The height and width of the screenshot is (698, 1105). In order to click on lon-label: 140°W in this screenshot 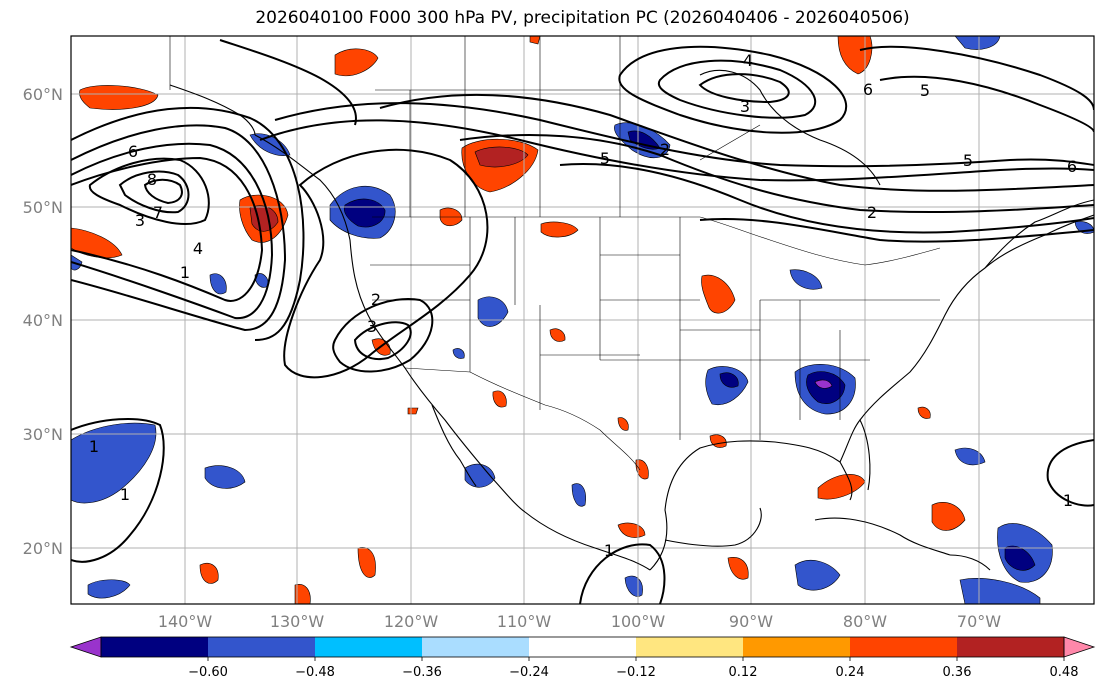, I will do `click(185, 621)`.